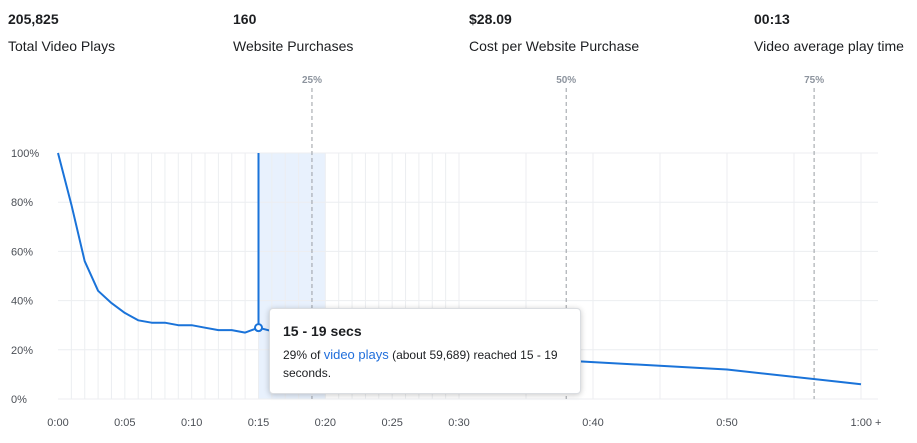 This screenshot has width=917, height=443. I want to click on x-tick-label: 0:50, so click(726, 423).